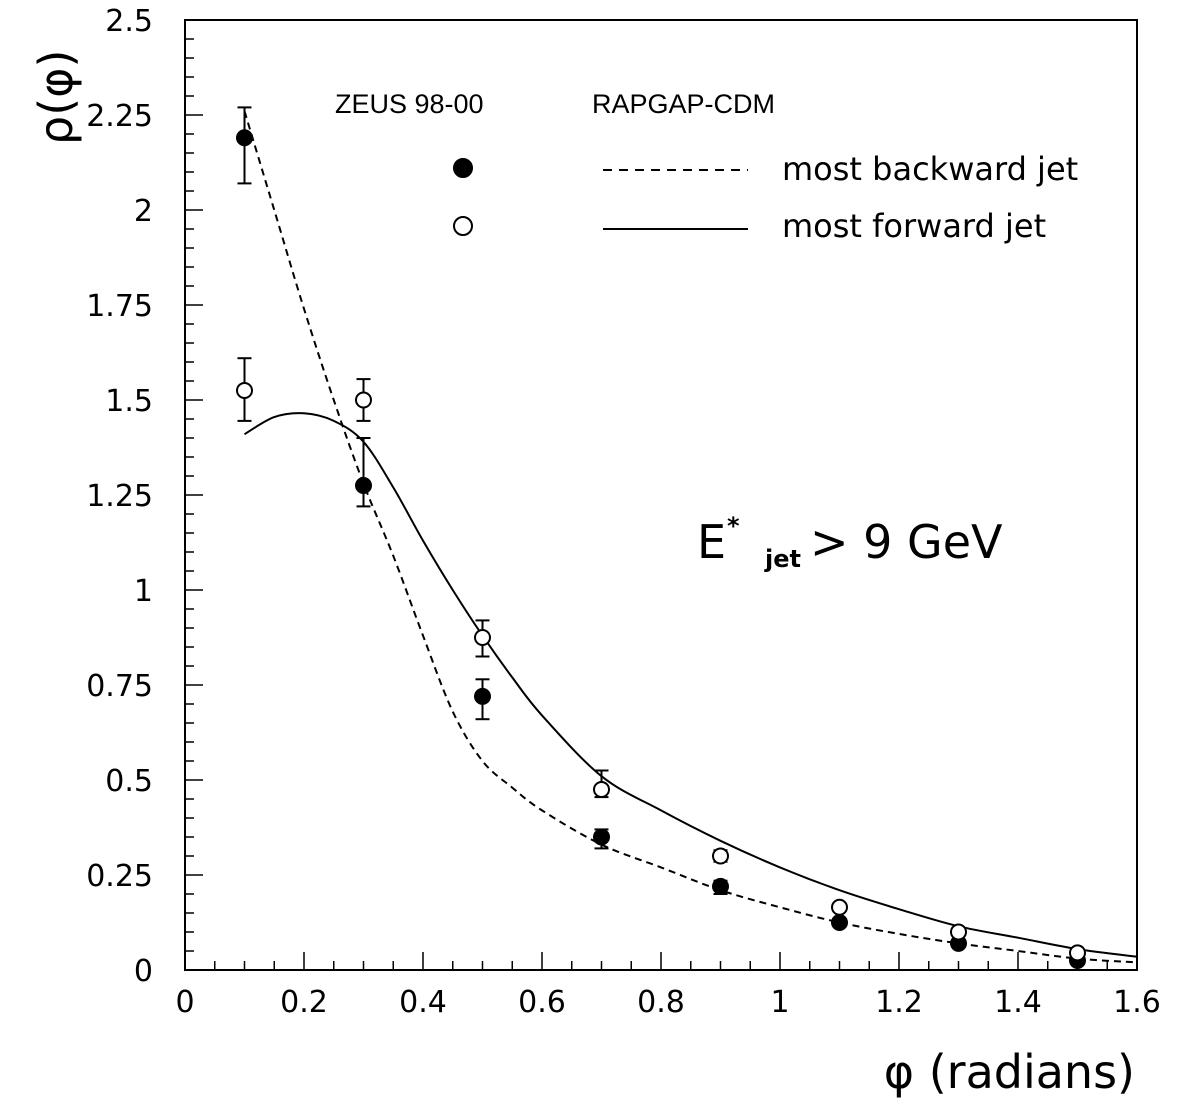 The height and width of the screenshot is (1099, 1184). What do you see at coordinates (930, 169) in the screenshot?
I see `legend-label-backward: most backward jet` at bounding box center [930, 169].